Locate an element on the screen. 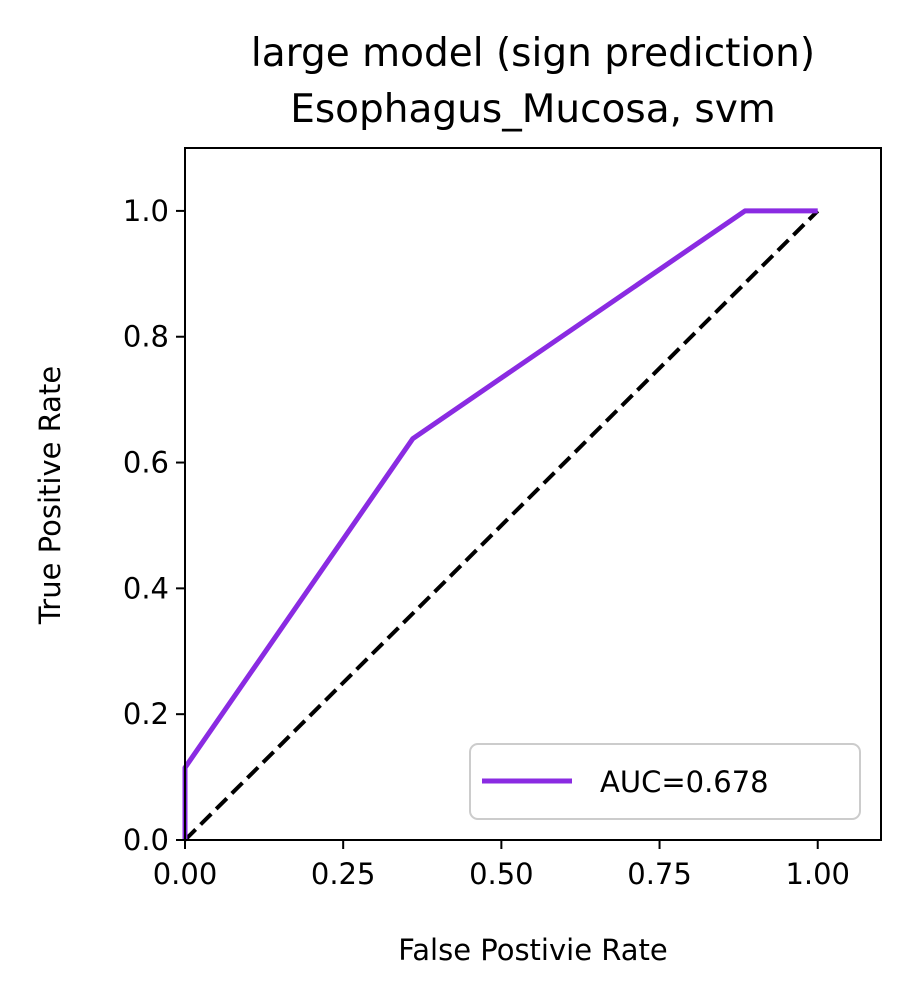  y-tick-label: 0.8 is located at coordinates (146, 337).